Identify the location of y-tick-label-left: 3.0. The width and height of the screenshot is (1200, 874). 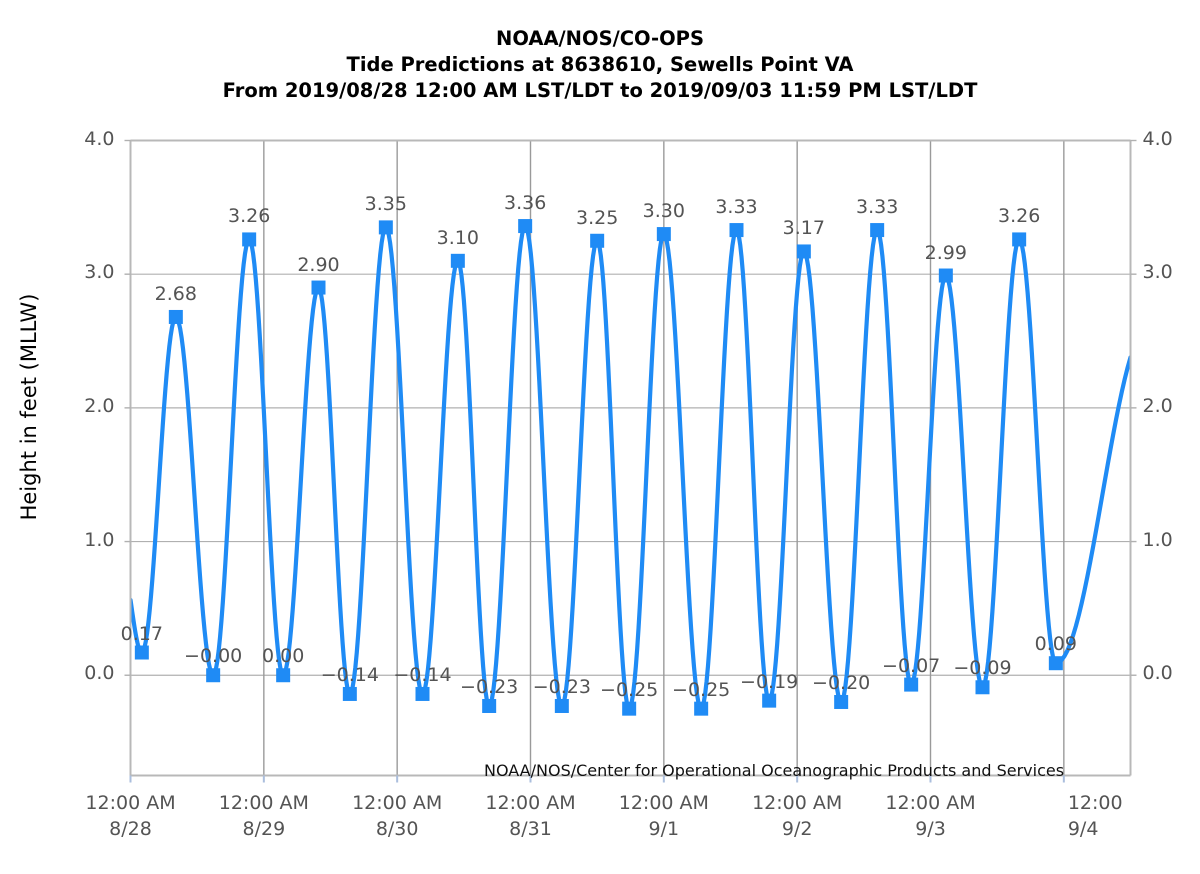
(99, 272).